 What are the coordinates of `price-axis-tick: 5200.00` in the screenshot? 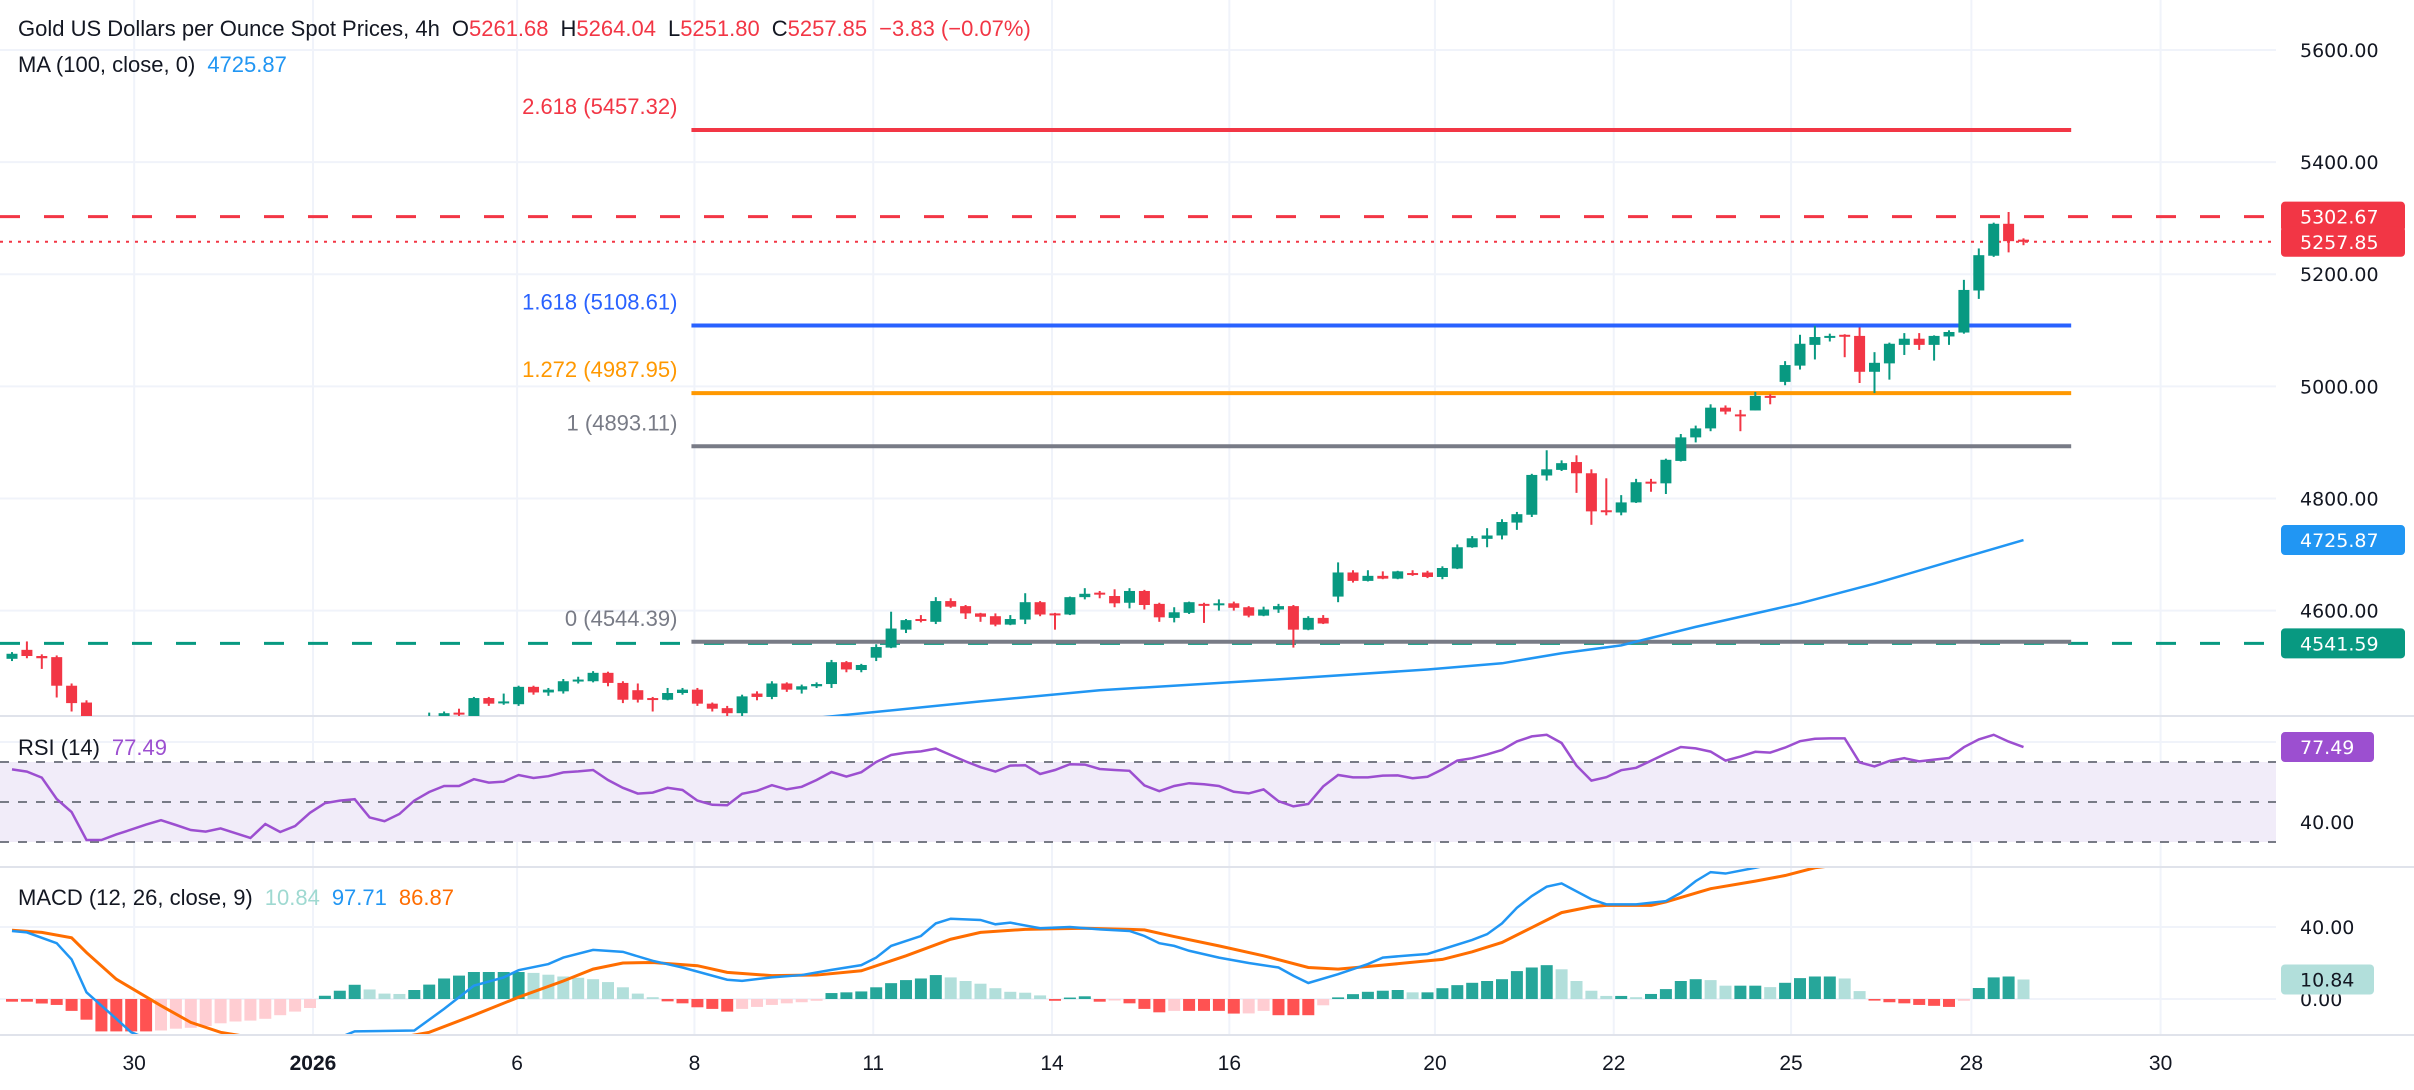 It's located at (2339, 275).